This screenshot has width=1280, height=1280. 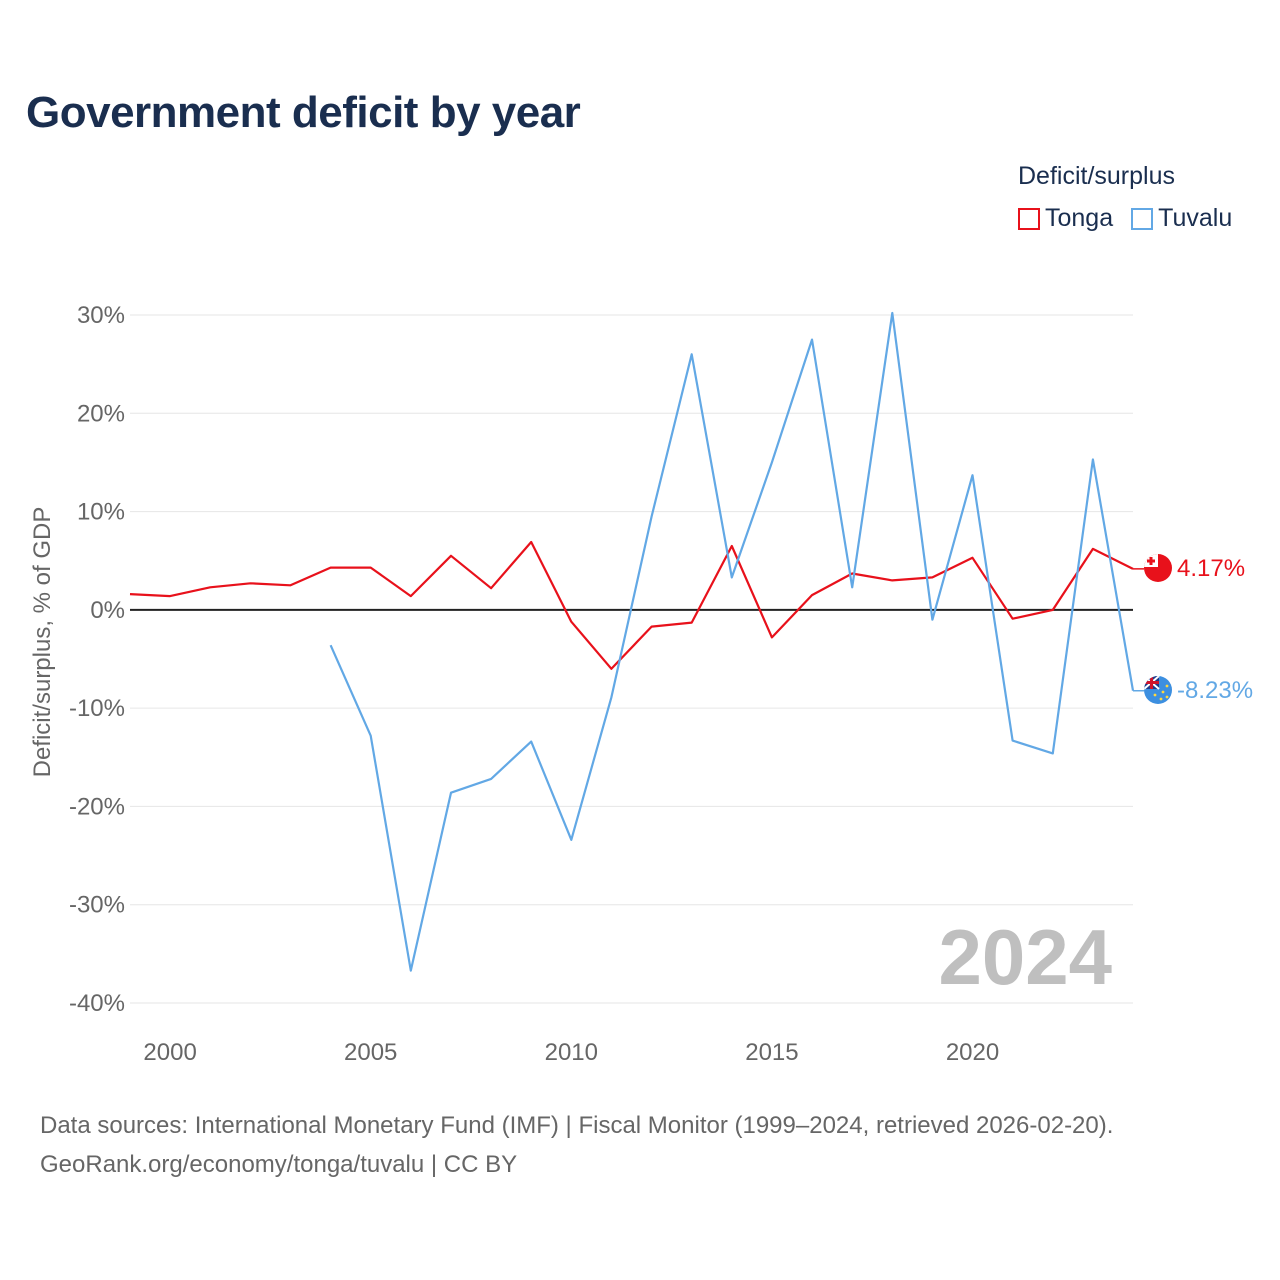 What do you see at coordinates (1096, 176) in the screenshot?
I see `legend-title: Deficit/surplus` at bounding box center [1096, 176].